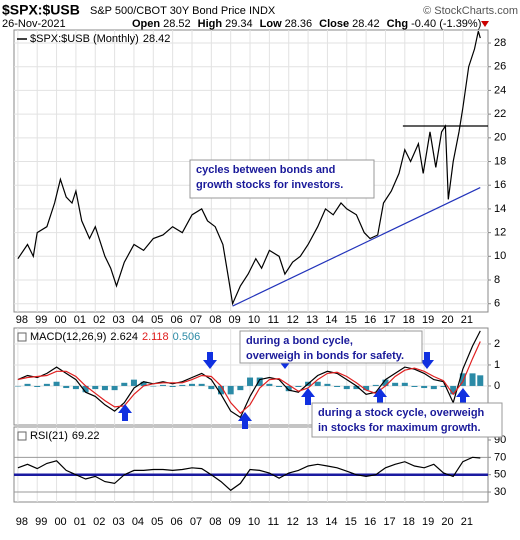 The width and height of the screenshot is (520, 540). I want to click on y-tick-label: 30, so click(500, 492).